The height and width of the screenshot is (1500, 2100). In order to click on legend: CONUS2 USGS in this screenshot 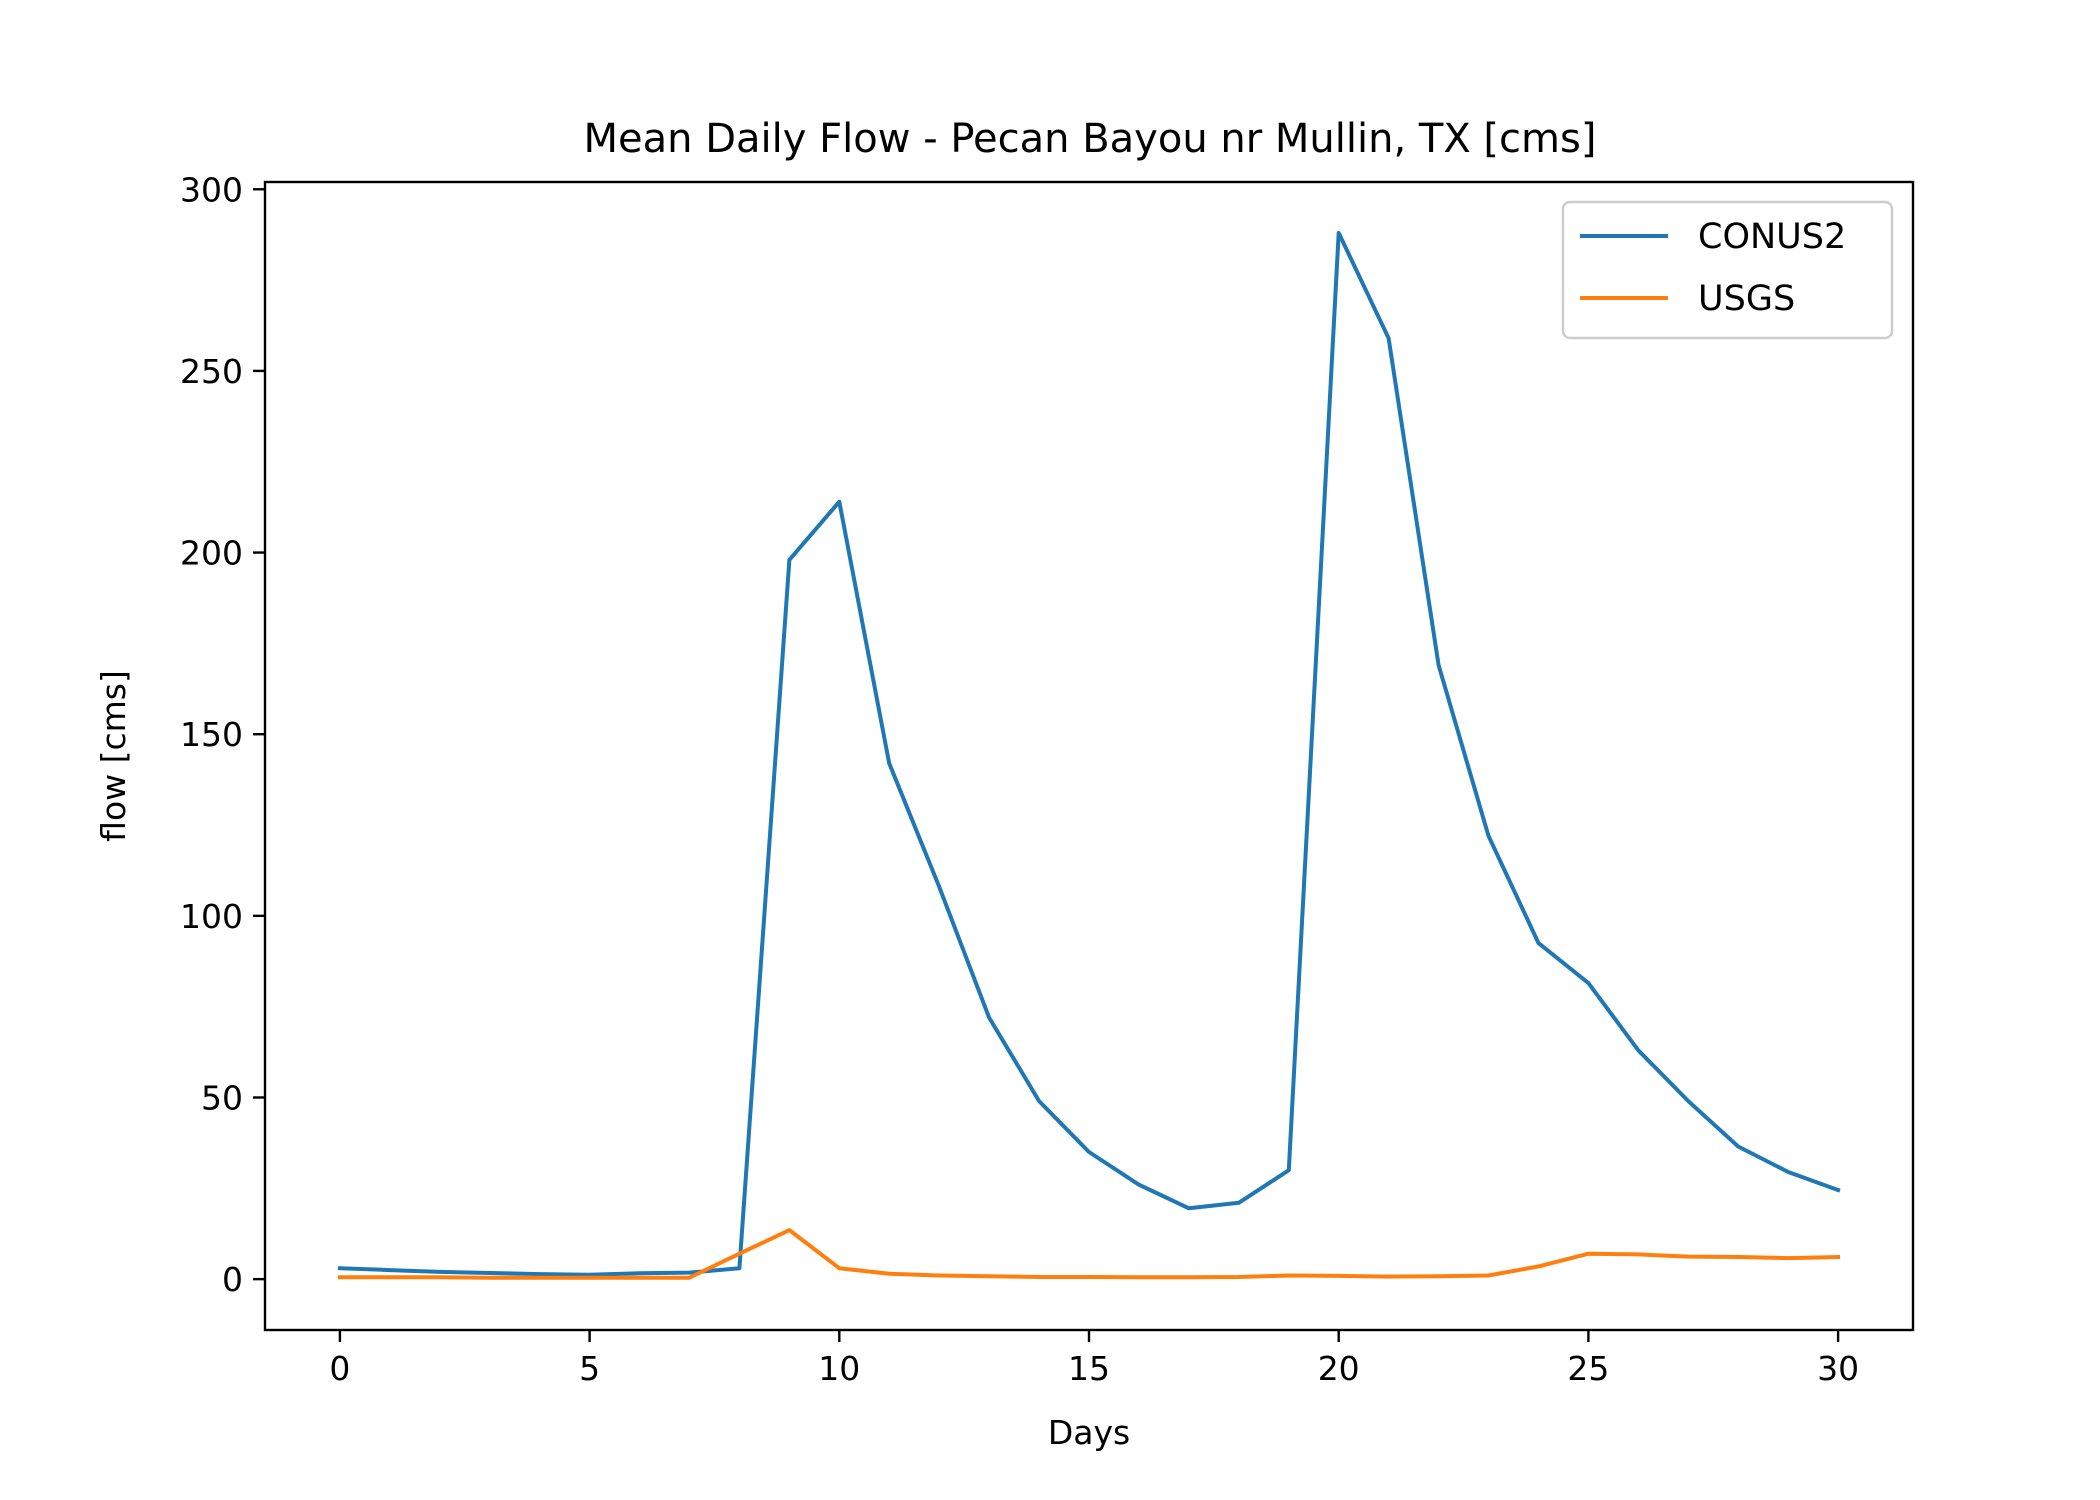, I will do `click(1727, 270)`.